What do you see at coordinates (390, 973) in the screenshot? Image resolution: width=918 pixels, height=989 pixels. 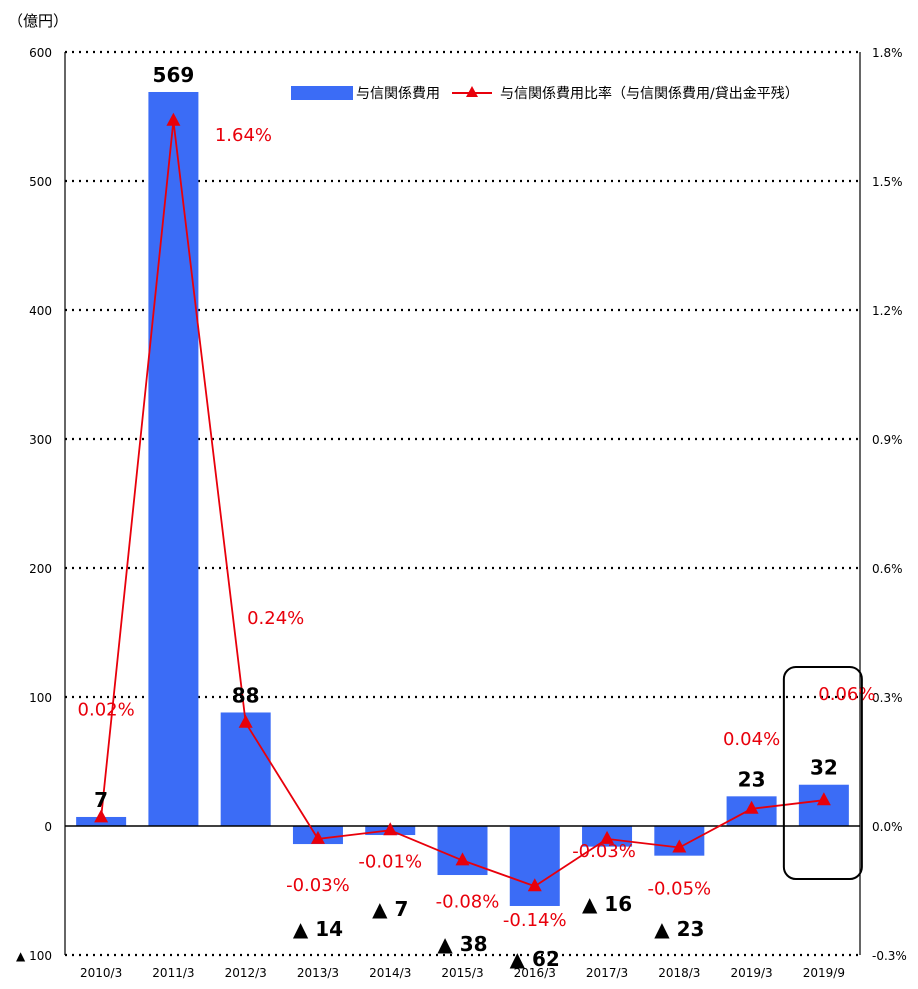 I see `x-tick-label: 2014/3` at bounding box center [390, 973].